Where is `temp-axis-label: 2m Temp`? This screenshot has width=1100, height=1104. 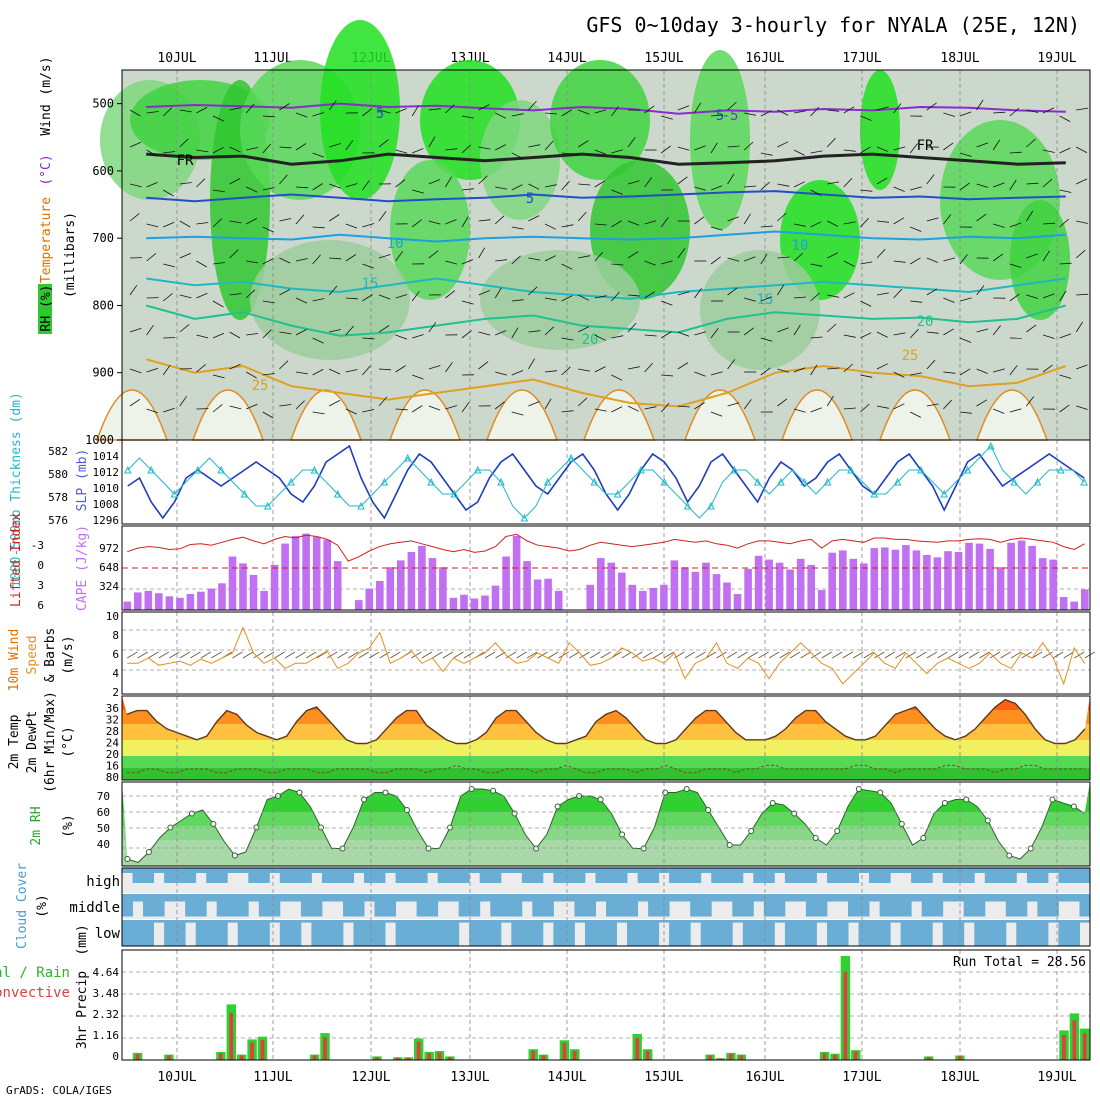 temp-axis-label: 2m Temp is located at coordinates (14, 741).